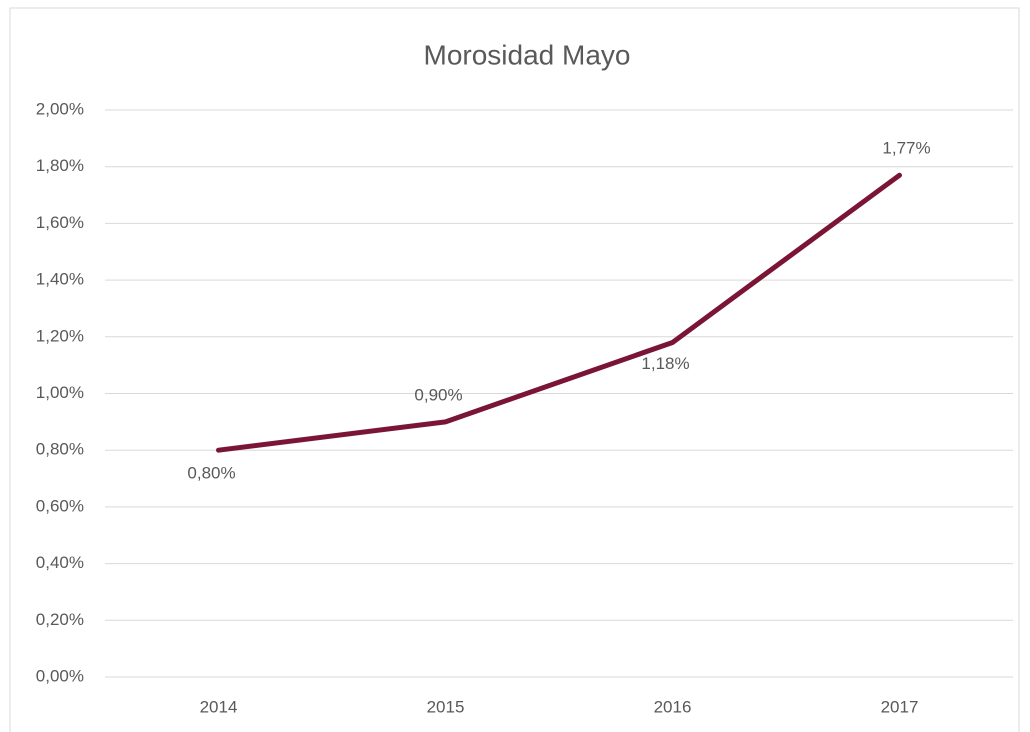  Describe the element at coordinates (906, 148) in the screenshot. I see `data-label: 1,77%` at that location.